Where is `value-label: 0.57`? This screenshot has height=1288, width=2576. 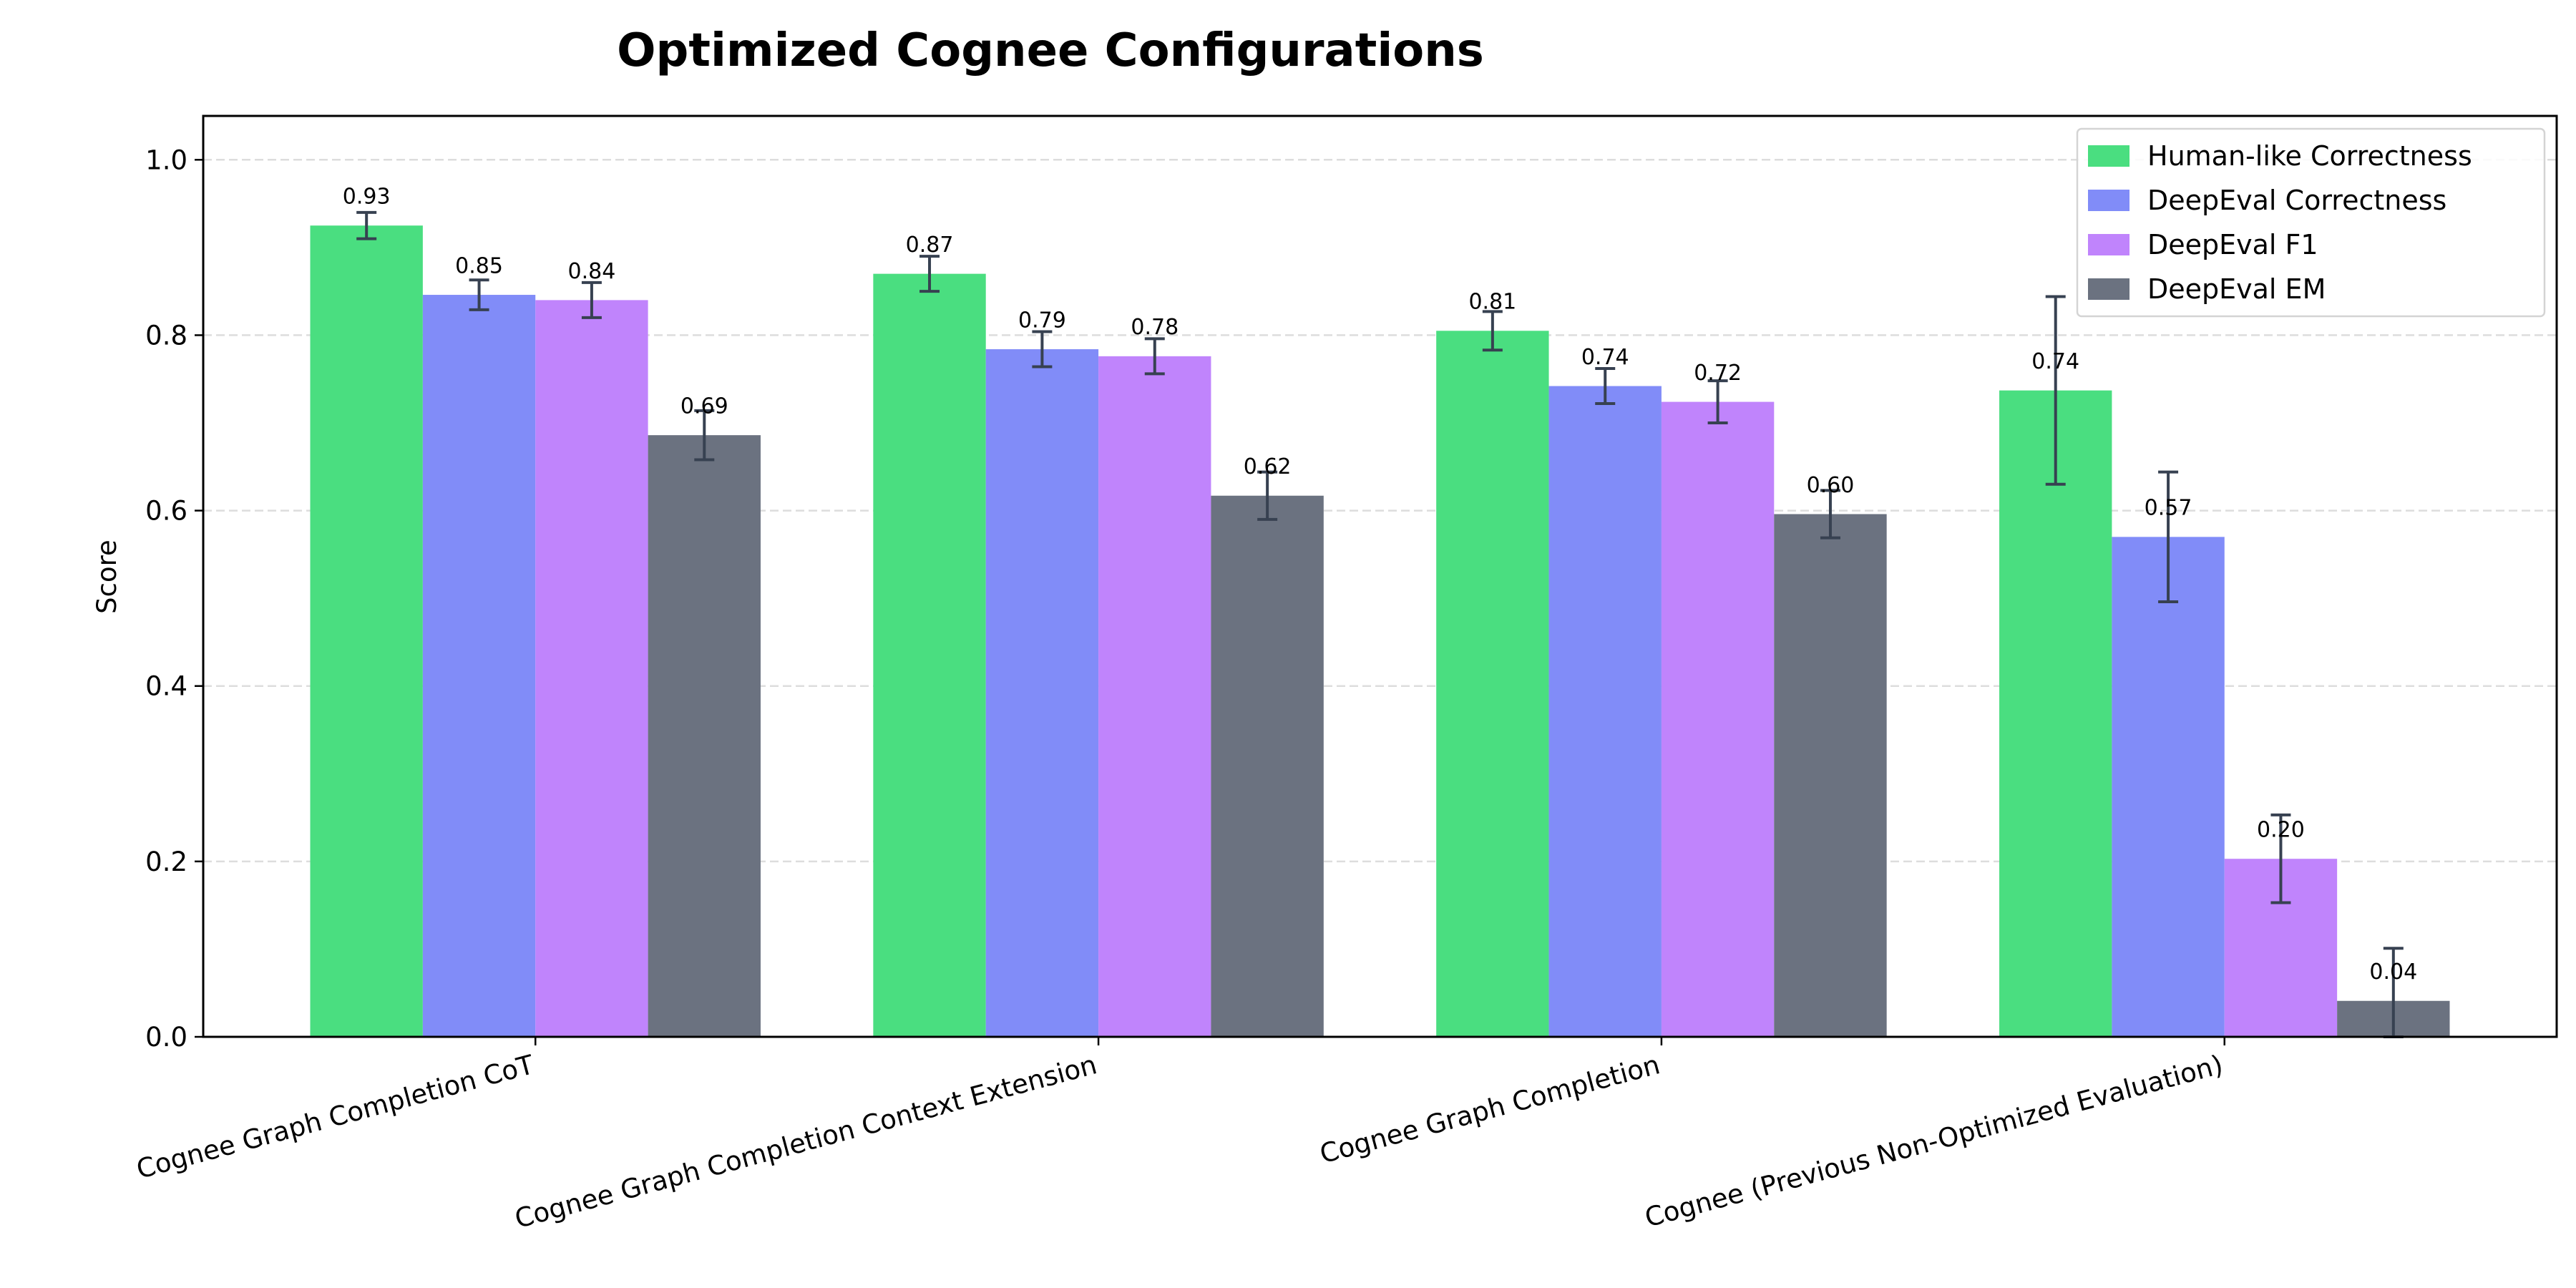
value-label: 0.57 is located at coordinates (2168, 508).